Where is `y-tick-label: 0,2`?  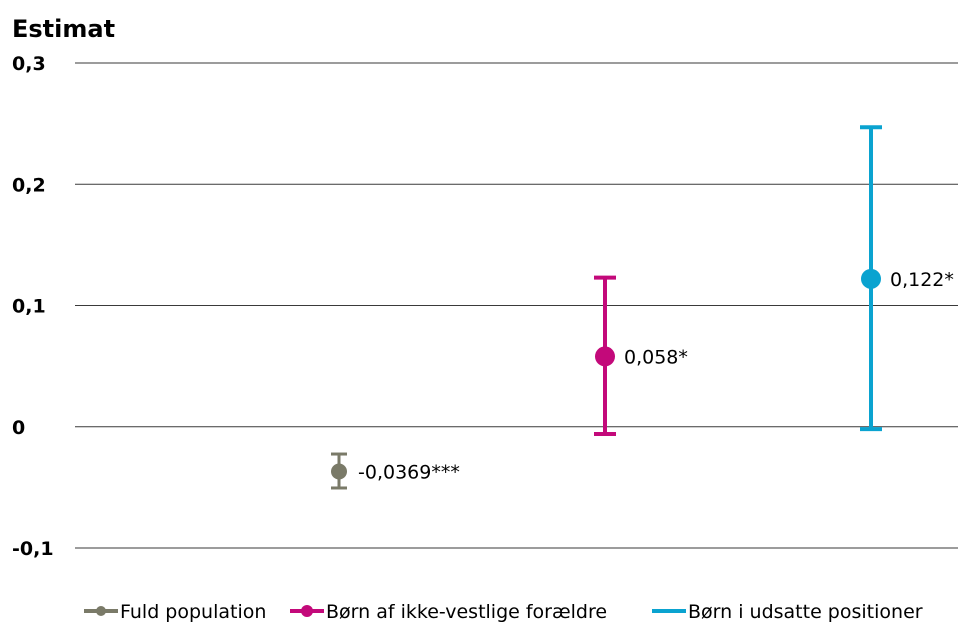 y-tick-label: 0,2 is located at coordinates (29, 185).